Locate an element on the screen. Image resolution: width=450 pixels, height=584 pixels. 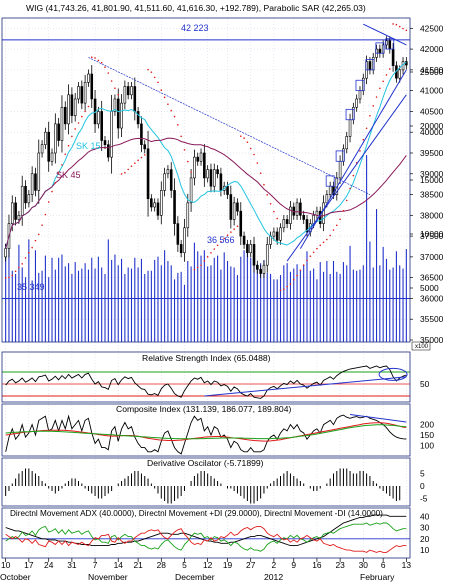
month-label-november: November is located at coordinates (108, 577).